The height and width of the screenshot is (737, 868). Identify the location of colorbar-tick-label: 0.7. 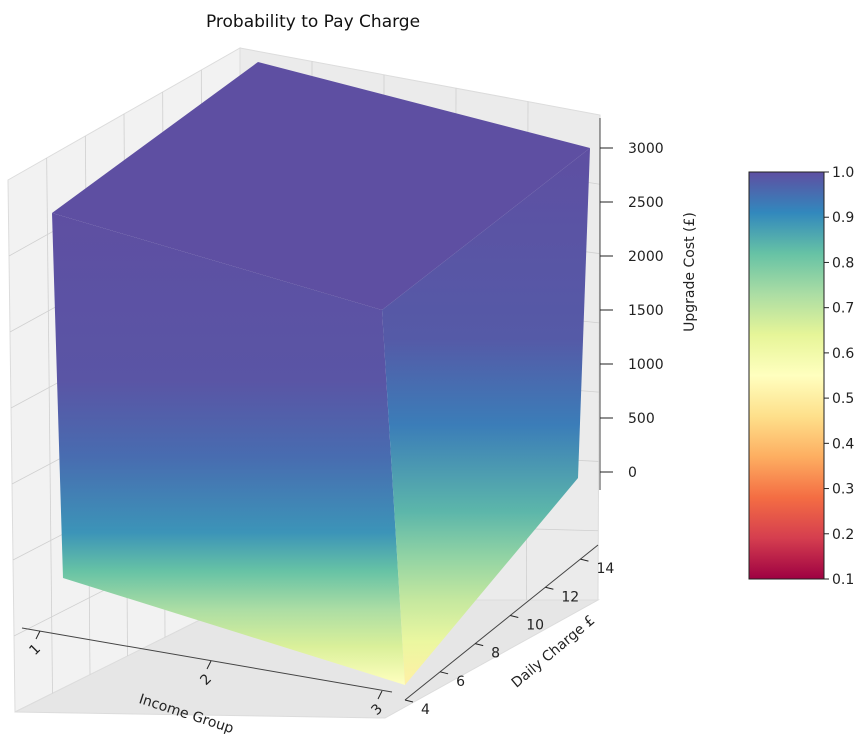
(843, 309).